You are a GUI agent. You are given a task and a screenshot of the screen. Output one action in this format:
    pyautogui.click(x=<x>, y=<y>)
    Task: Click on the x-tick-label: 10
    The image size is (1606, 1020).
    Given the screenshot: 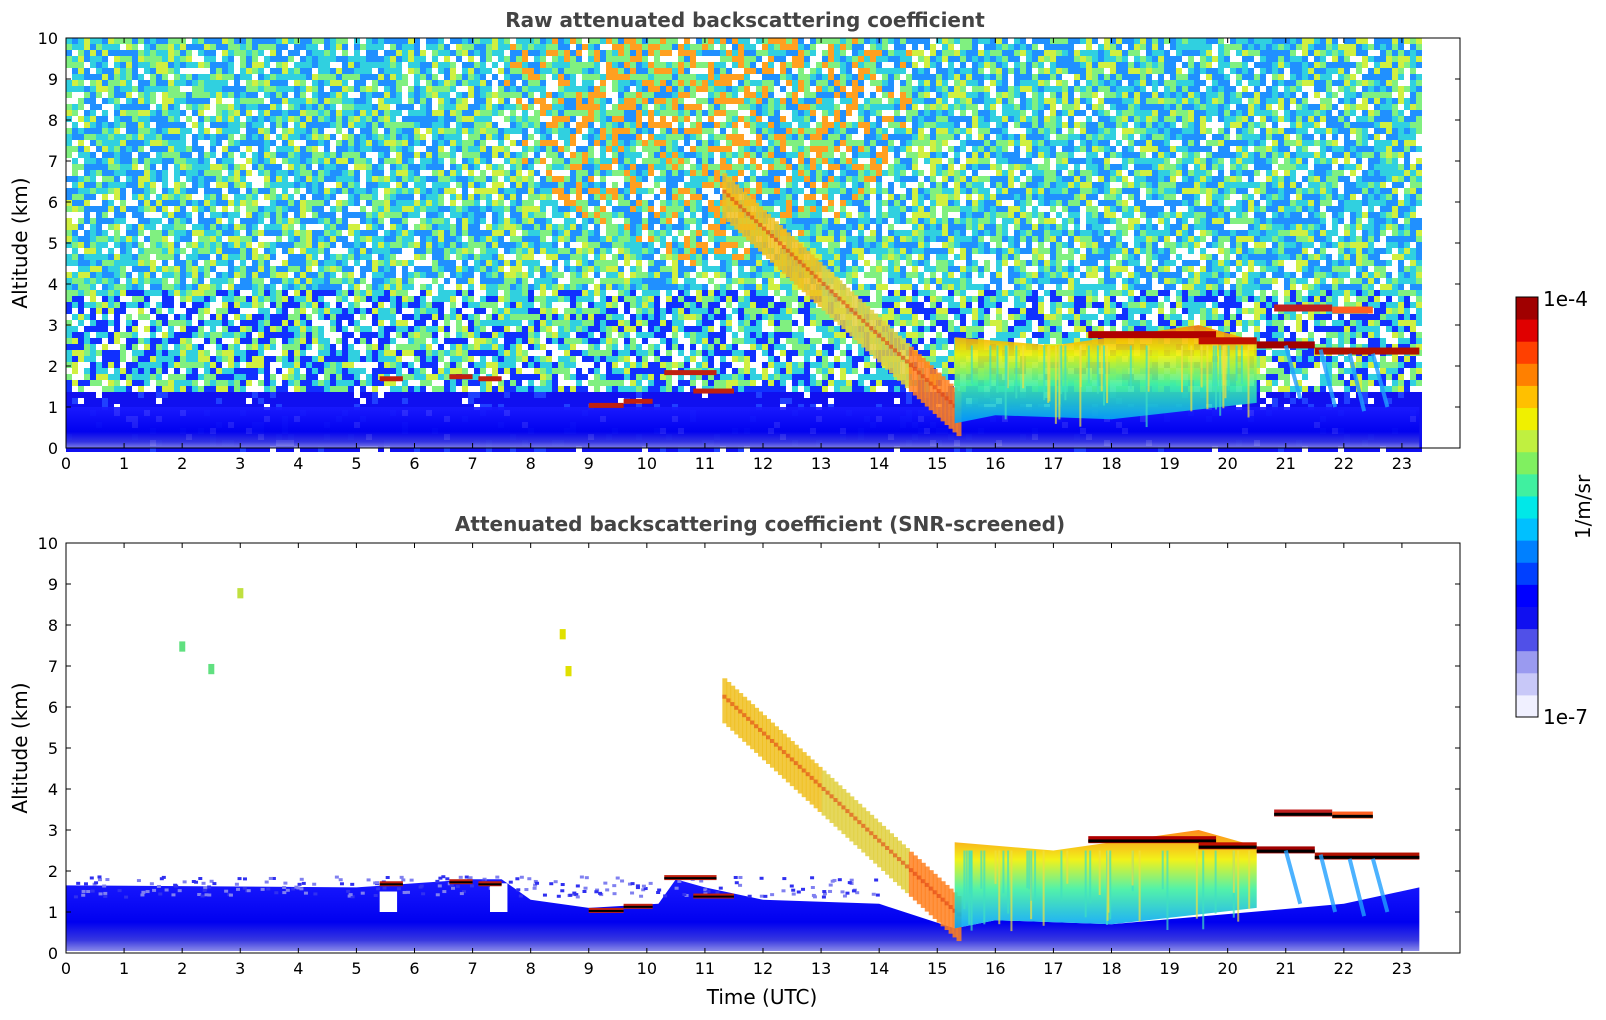 What is the action you would take?
    pyautogui.click(x=647, y=968)
    